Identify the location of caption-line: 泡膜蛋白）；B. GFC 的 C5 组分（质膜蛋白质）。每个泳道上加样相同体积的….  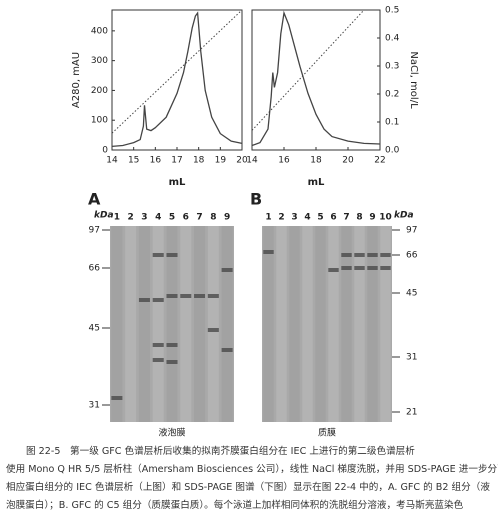
(235, 505).